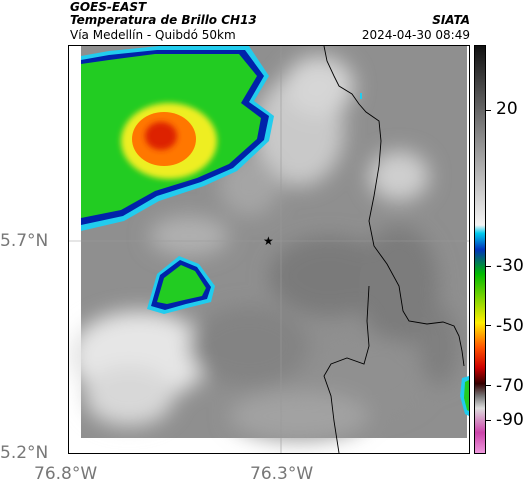  Describe the element at coordinates (177, 138) in the screenshot. I see `convective-cloud-northwest` at that location.